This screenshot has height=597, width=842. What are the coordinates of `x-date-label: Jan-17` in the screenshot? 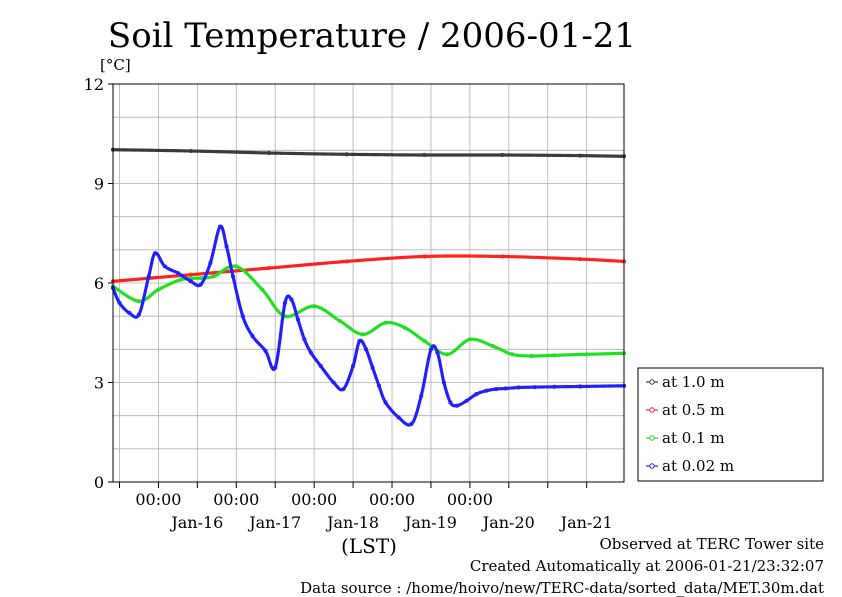 It's located at (274, 522).